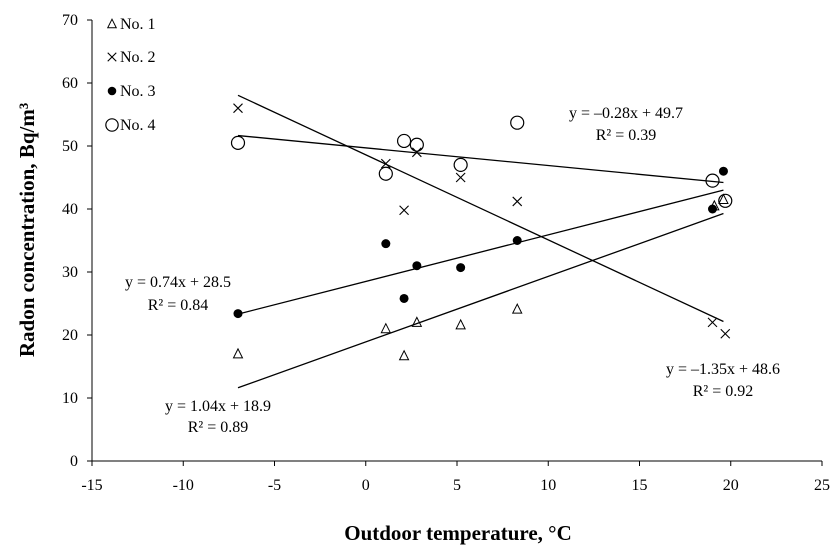 This screenshot has width=834, height=555. What do you see at coordinates (138, 91) in the screenshot?
I see `legend-label-no-3: No. 3` at bounding box center [138, 91].